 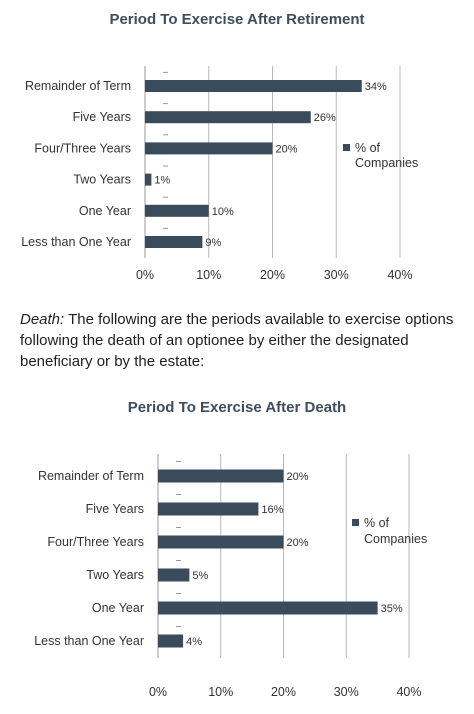 I want to click on retirement-x-tick-label: 40%, so click(x=399, y=275).